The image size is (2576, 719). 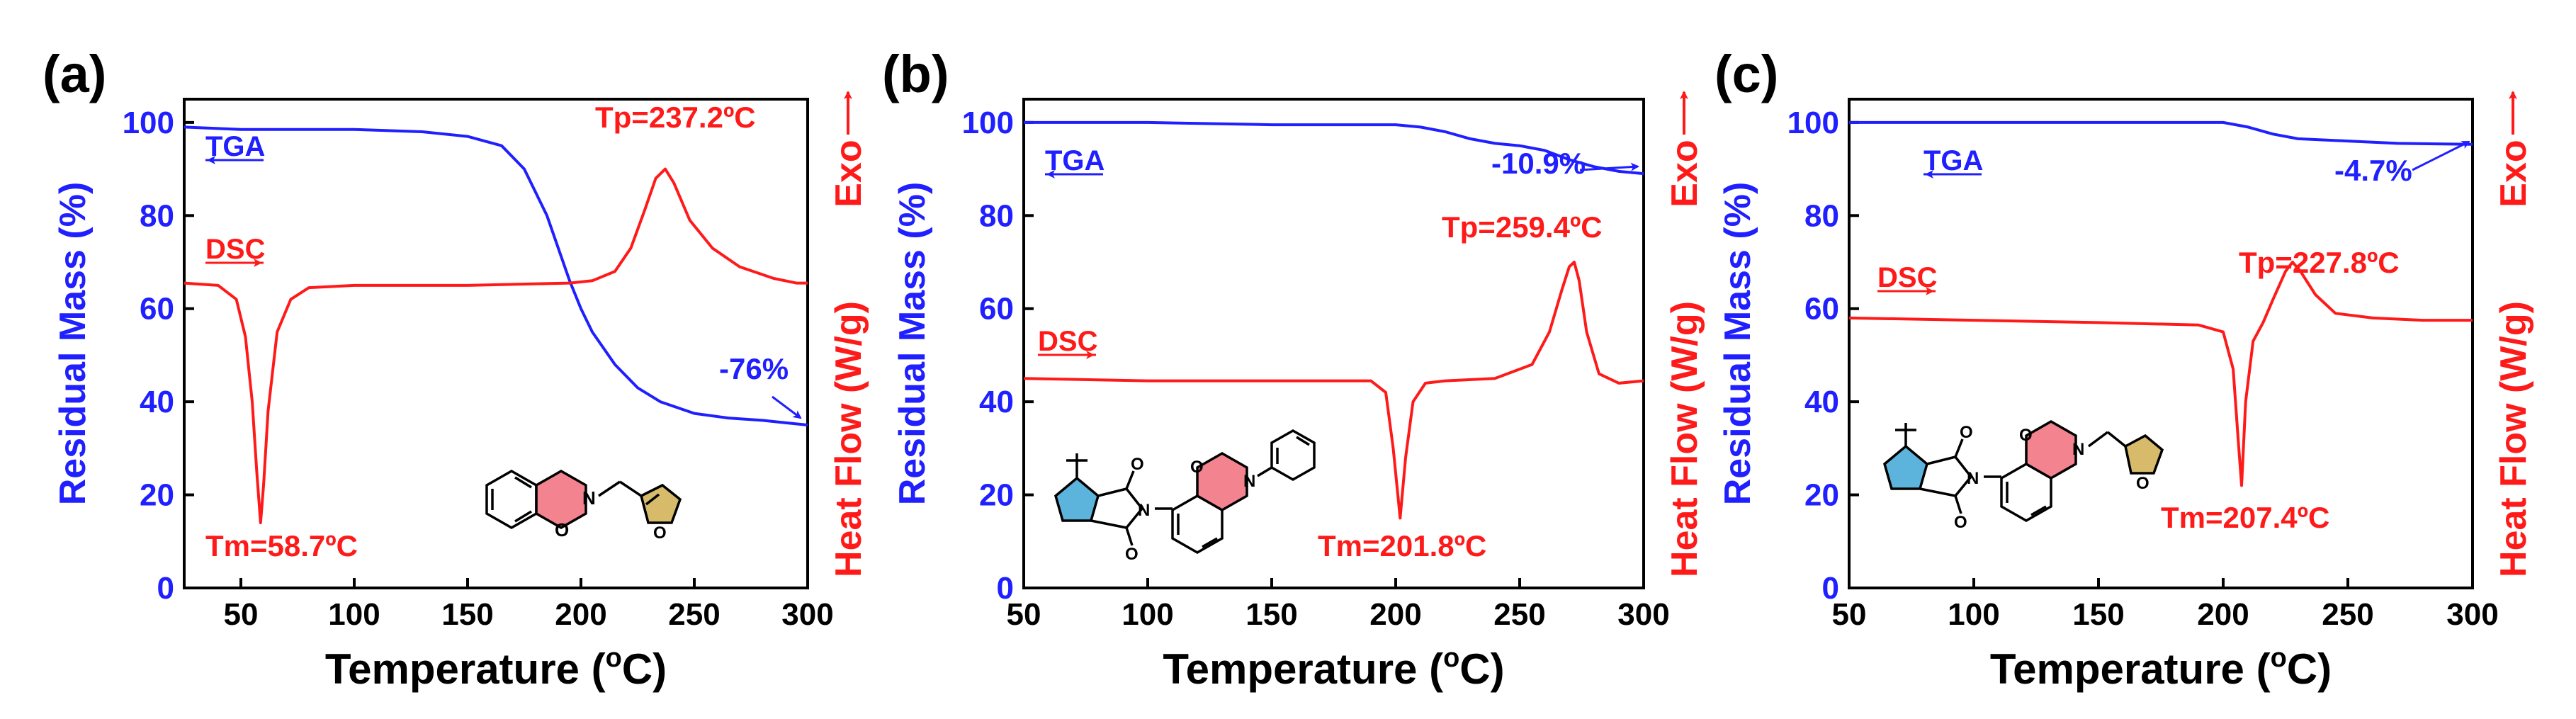 I want to click on melting-temperature-label: Tm=58.7ºC, so click(x=281, y=545).